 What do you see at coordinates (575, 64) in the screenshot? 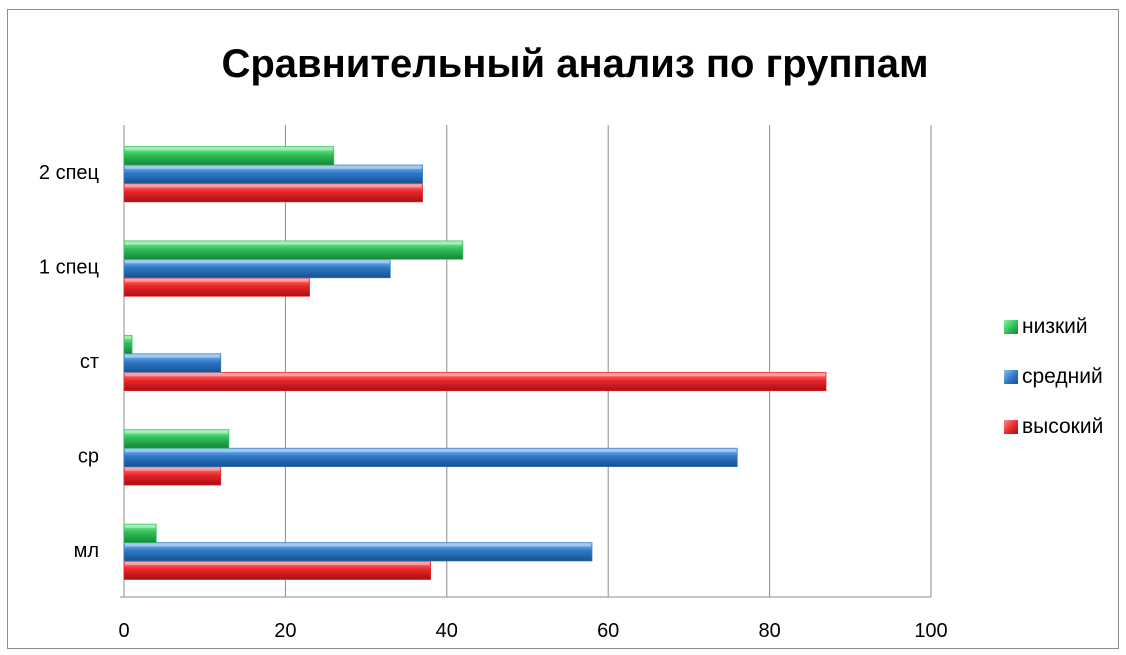
I see `chart-title: Сравнительный анализ по группам` at bounding box center [575, 64].